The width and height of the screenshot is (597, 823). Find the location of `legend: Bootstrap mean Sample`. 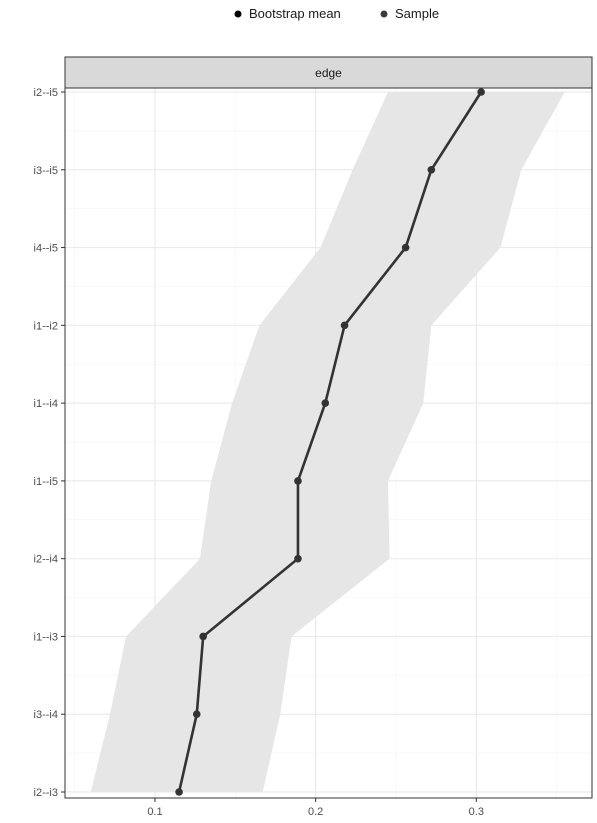

legend: Bootstrap mean Sample is located at coordinates (336, 13).